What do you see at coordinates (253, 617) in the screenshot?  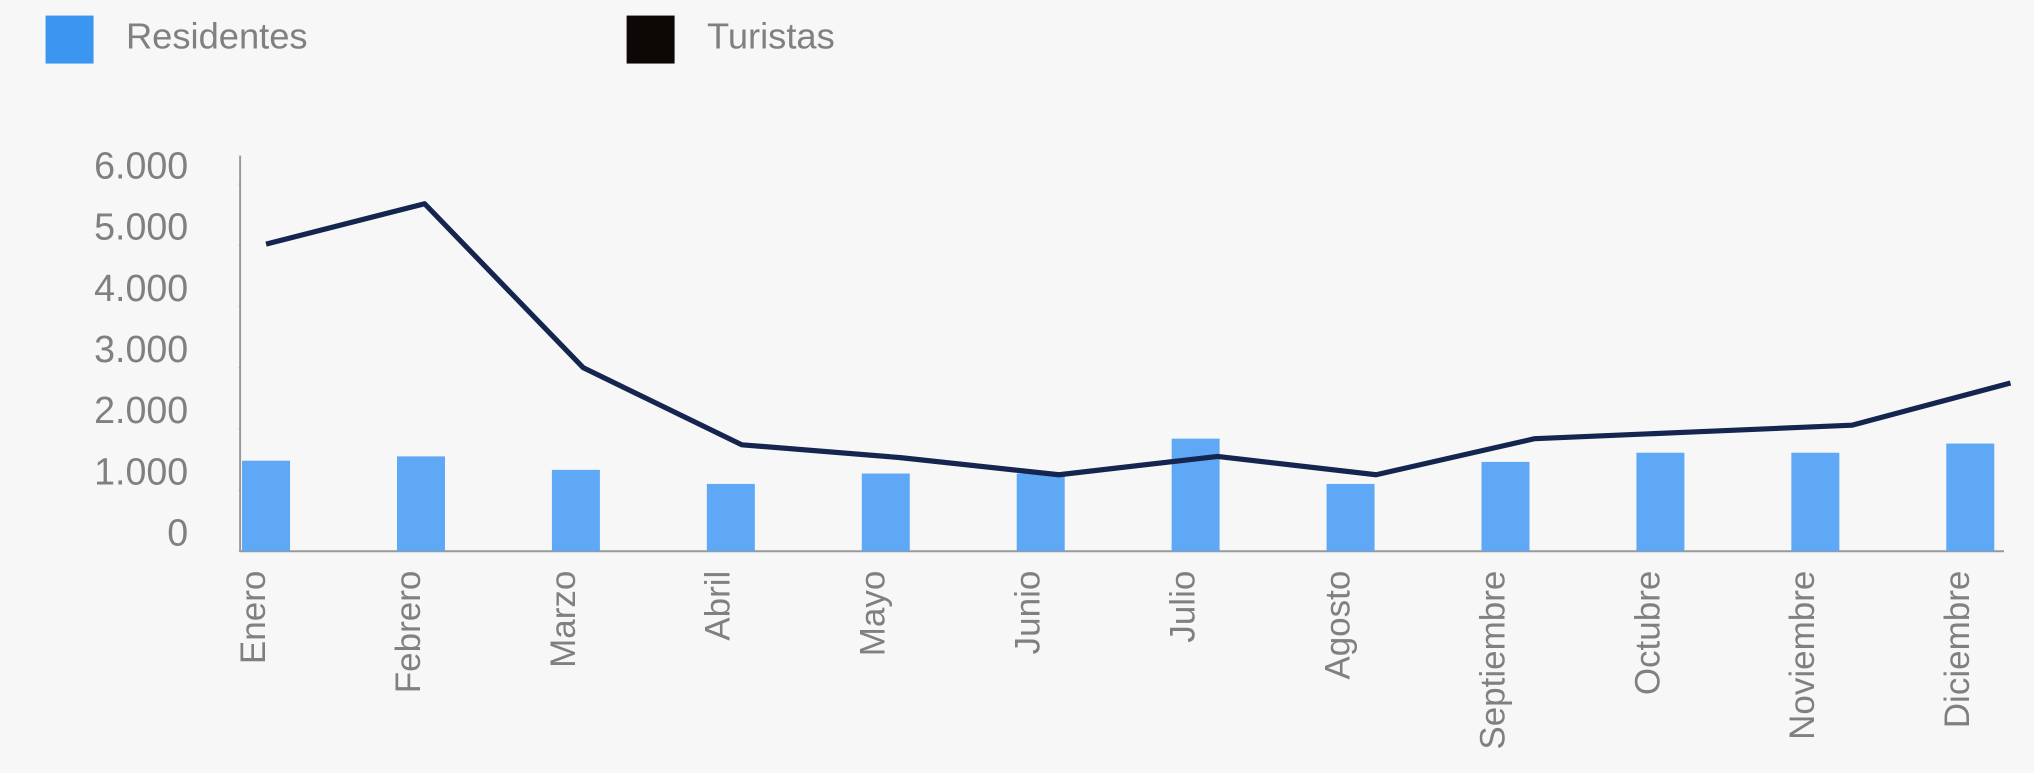 I see `x-tick-label: Enero` at bounding box center [253, 617].